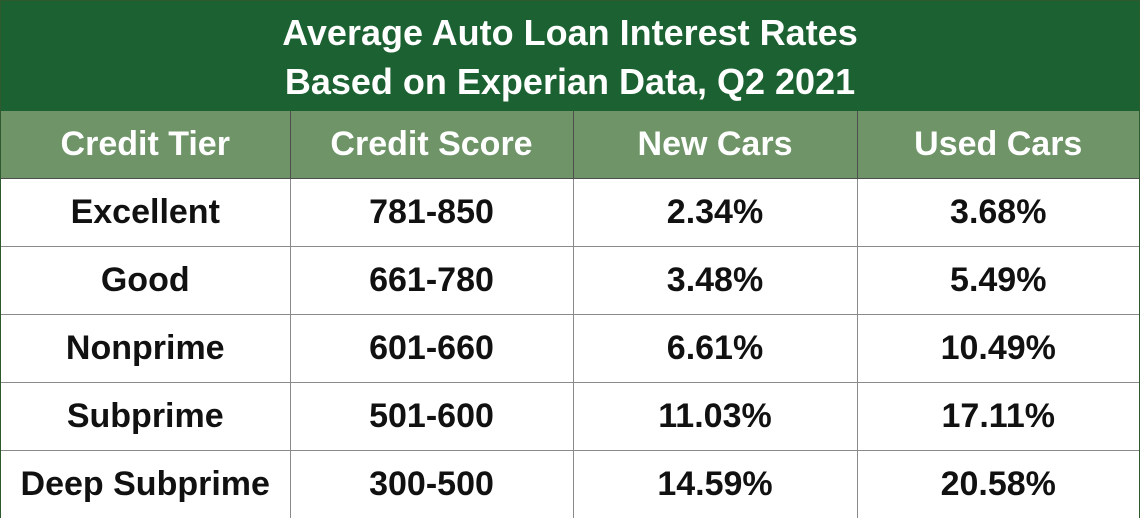 This screenshot has width=1140, height=518. I want to click on cell-credit-tier: Subprime, so click(146, 416).